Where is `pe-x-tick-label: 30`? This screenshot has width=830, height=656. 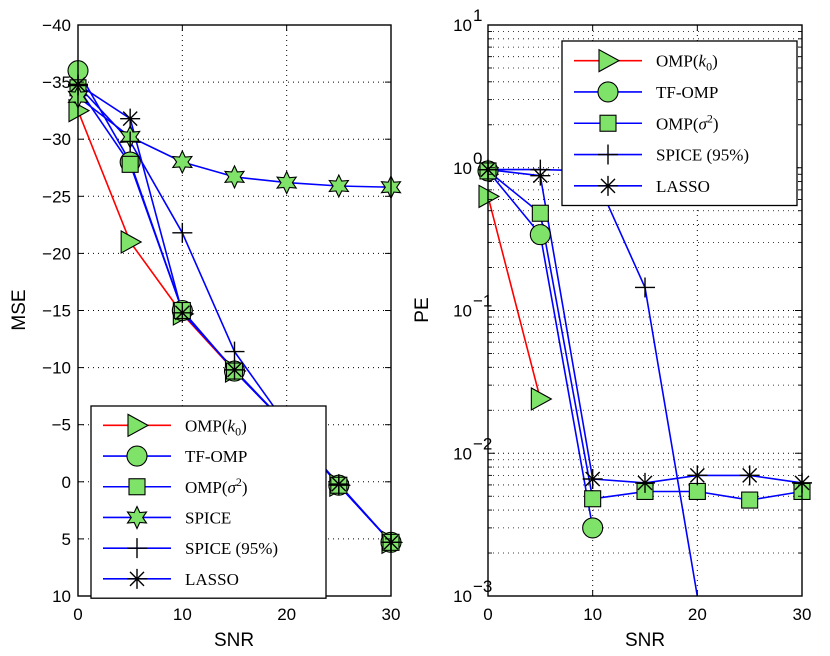 pe-x-tick-label: 30 is located at coordinates (802, 614).